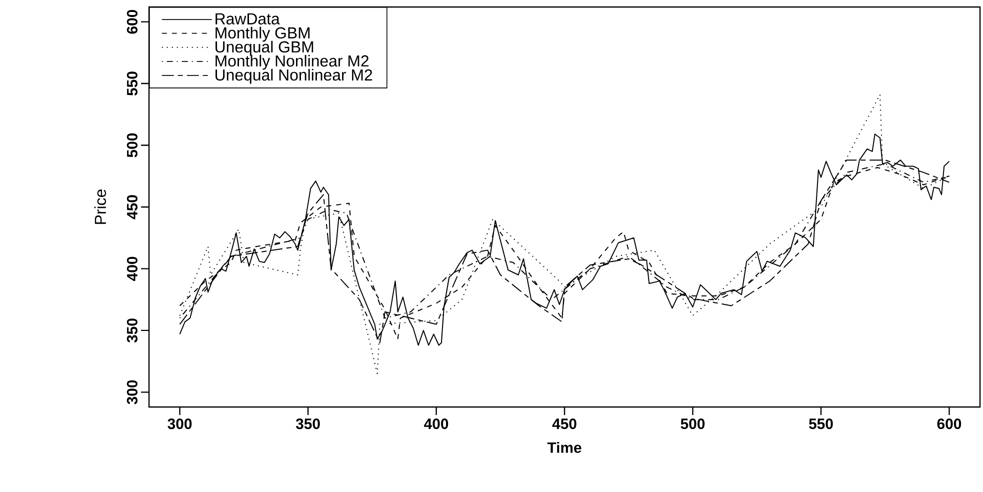 The height and width of the screenshot is (492, 983). What do you see at coordinates (132, 268) in the screenshot?
I see `y-tick-label: 400` at bounding box center [132, 268].